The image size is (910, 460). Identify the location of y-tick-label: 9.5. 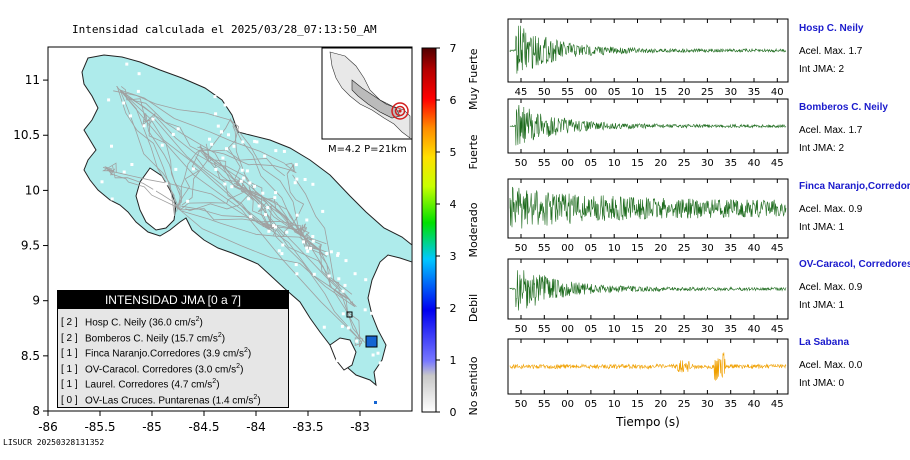
(30, 246).